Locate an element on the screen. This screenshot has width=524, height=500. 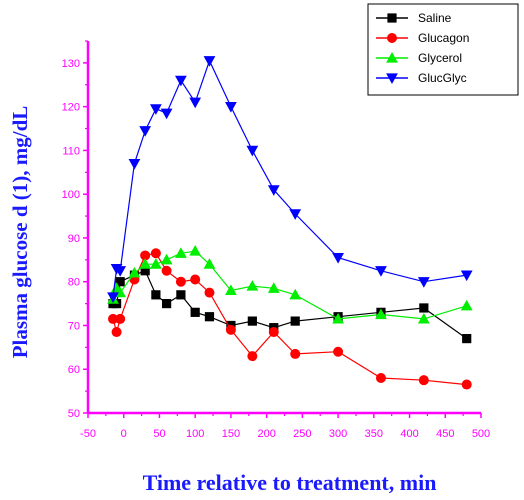
legend-label-glucglyc: GlucGlyc is located at coordinates (442, 78).